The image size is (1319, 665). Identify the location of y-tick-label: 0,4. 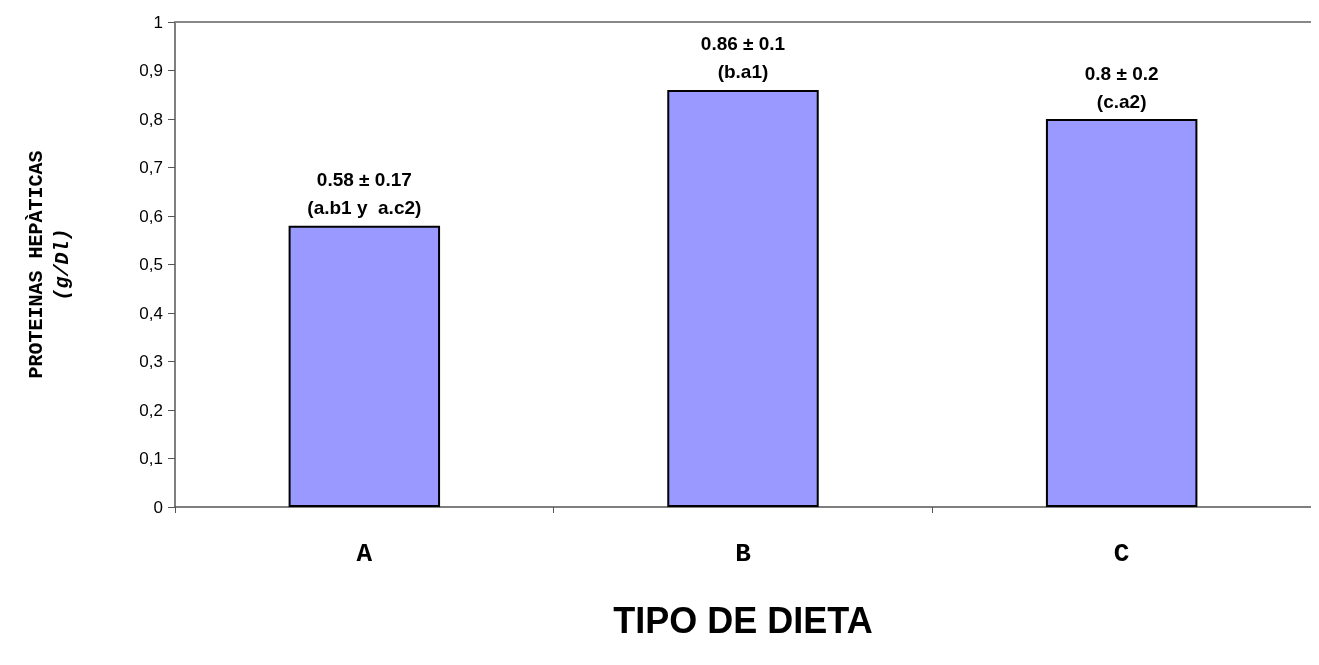
(151, 313).